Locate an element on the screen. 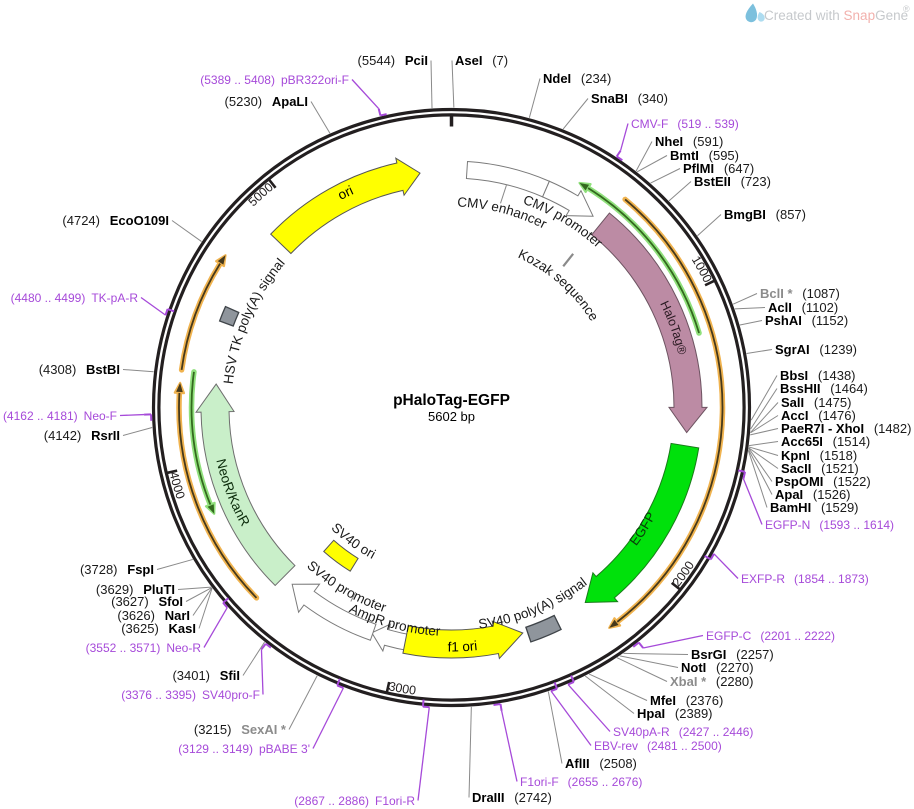 This screenshot has width=914, height=809. svg-text: BssHII (1464) is located at coordinates (824, 388).